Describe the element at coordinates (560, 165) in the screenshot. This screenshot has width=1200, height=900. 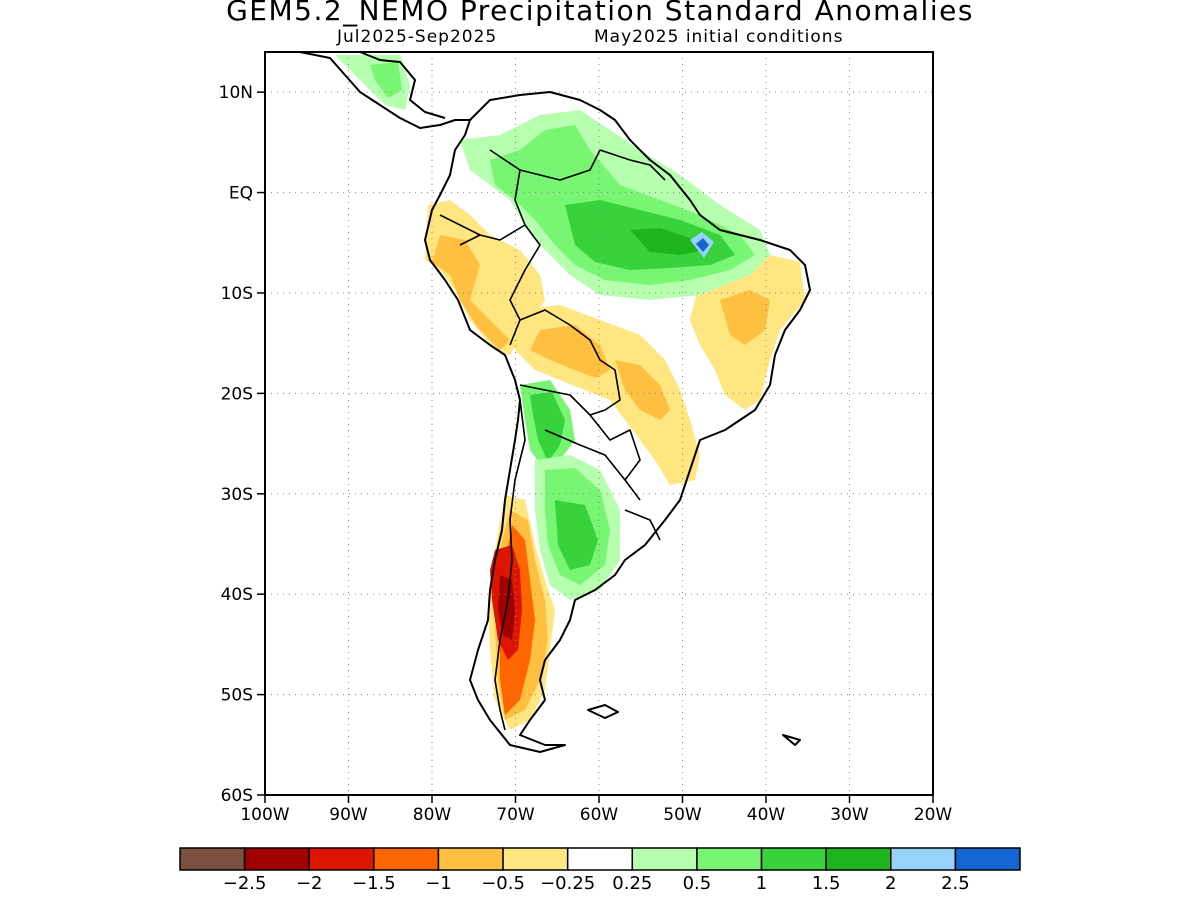
I see `border-venezuela` at that location.